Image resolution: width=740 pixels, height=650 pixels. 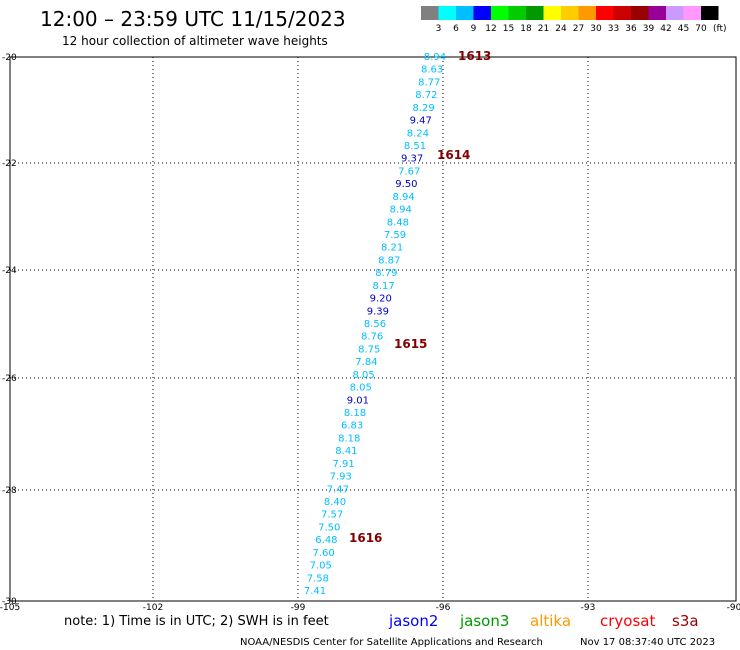 What do you see at coordinates (9, 379) in the screenshot?
I see `latitude-label: -26` at bounding box center [9, 379].